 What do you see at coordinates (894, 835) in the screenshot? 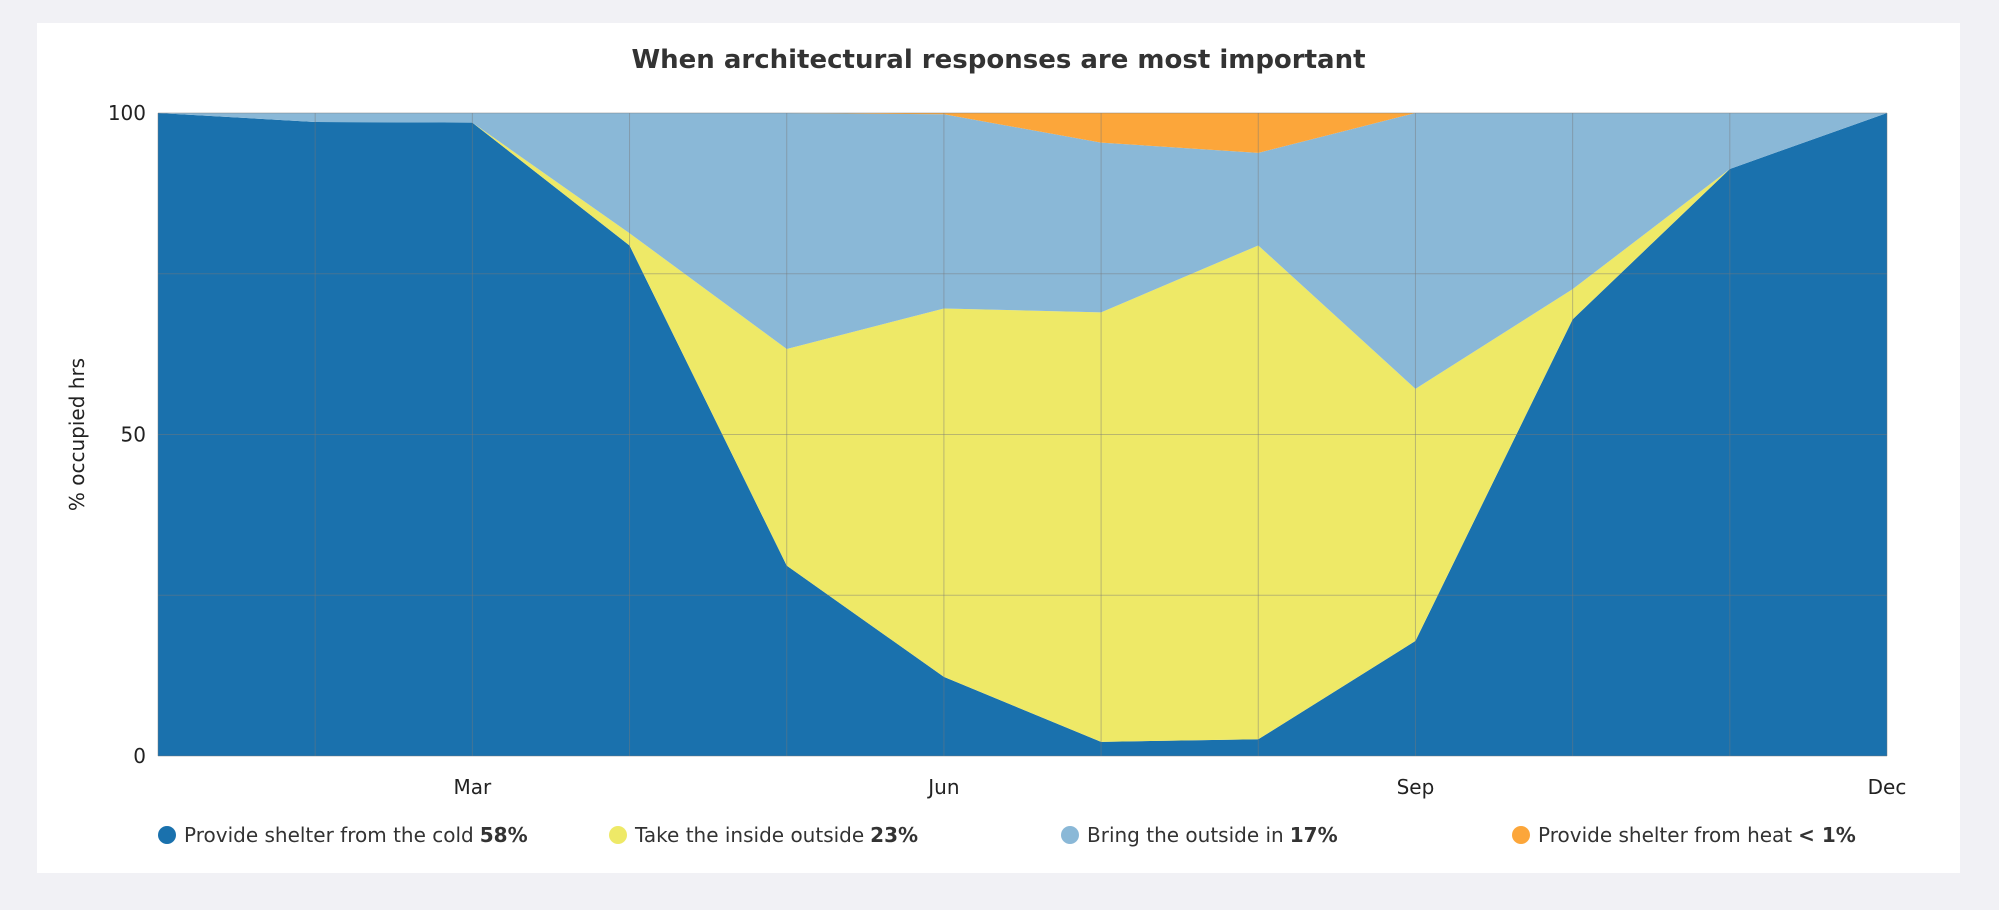
I see `legend-share: 23%` at bounding box center [894, 835].